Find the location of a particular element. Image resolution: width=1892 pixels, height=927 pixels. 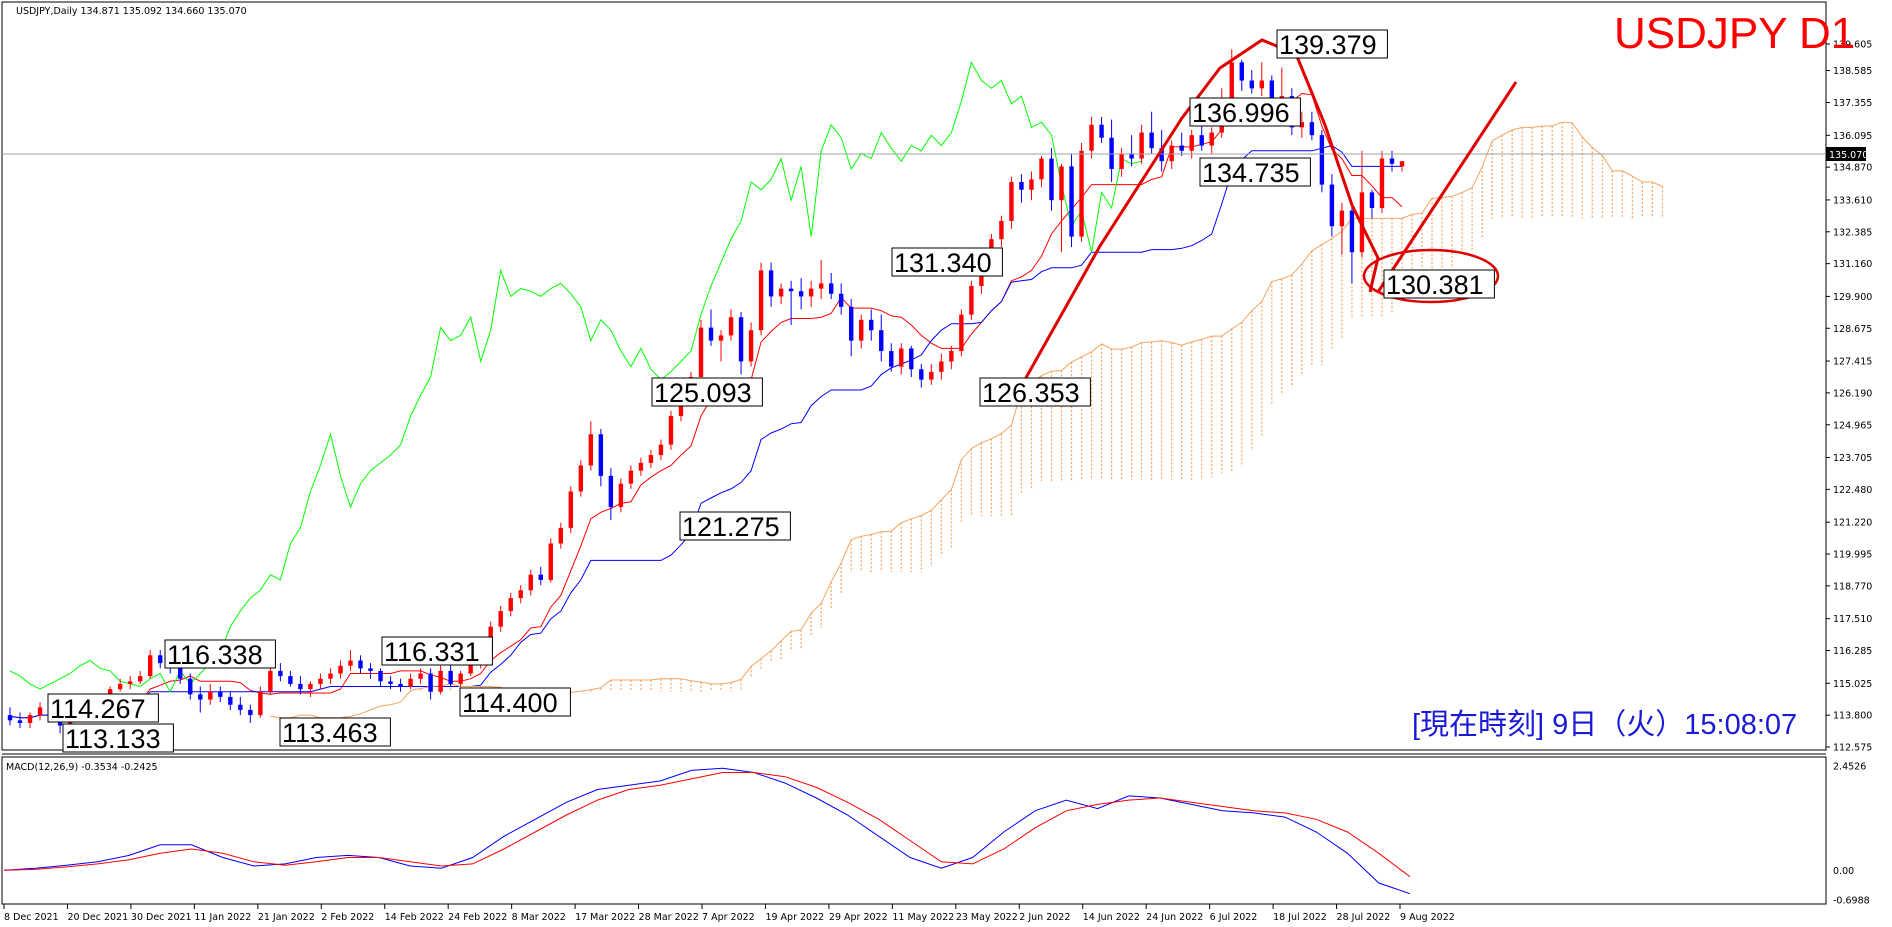

price-tick-label: 121.220 is located at coordinates (1852, 523).